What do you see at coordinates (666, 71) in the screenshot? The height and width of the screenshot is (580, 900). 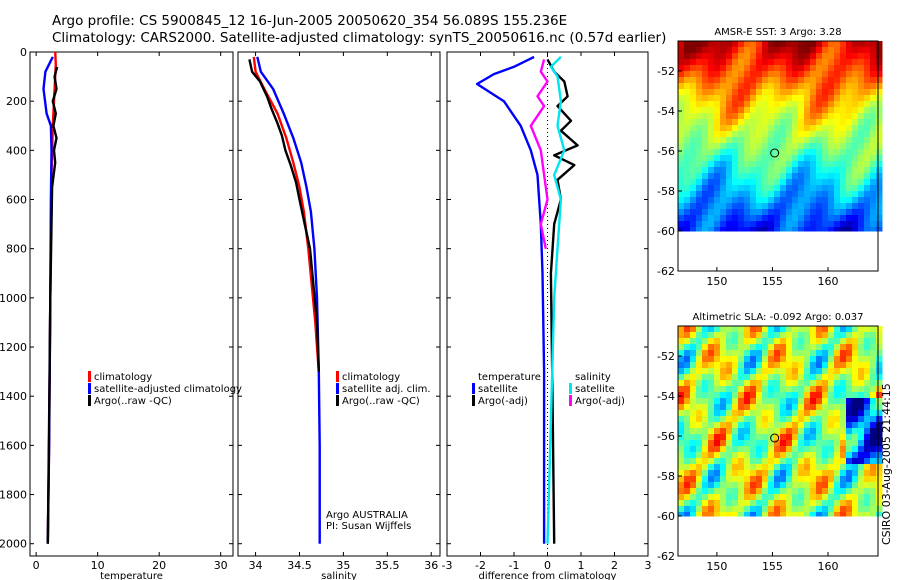 I see `sst-map-ytick-label: -52` at bounding box center [666, 71].